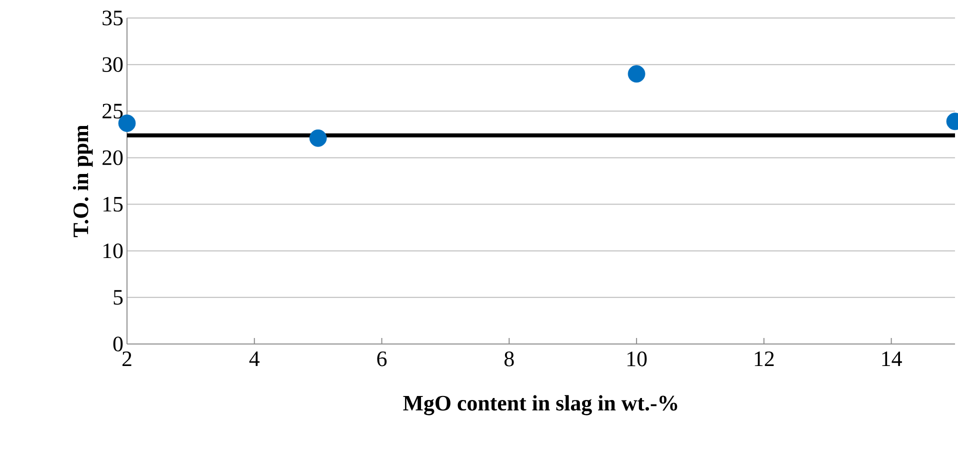 This screenshot has width=958, height=465. I want to click on x-axis-title: MgO content in slag in wt.-%, so click(540, 405).